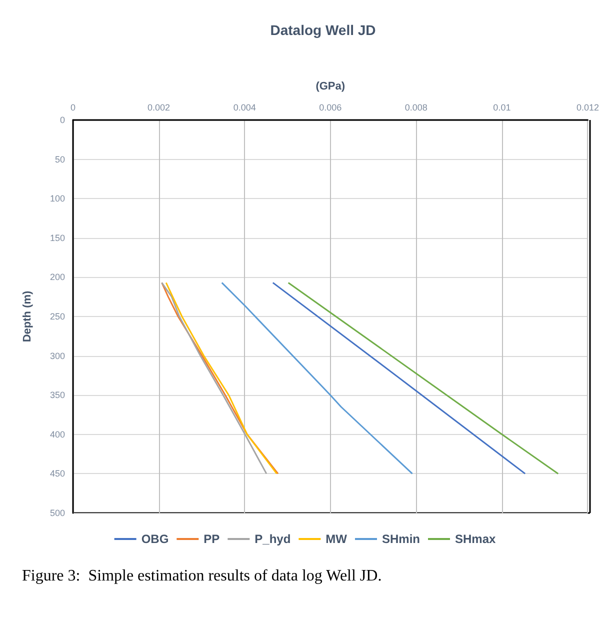 Image resolution: width=605 pixels, height=637 pixels. Describe the element at coordinates (59, 159) in the screenshot. I see `y-tick-label: 50` at that location.